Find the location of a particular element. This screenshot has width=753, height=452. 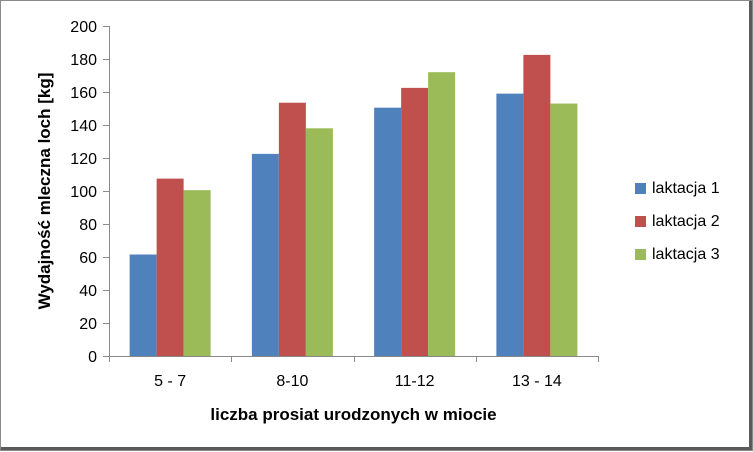

y-tick-label: 200 is located at coordinates (83, 27).